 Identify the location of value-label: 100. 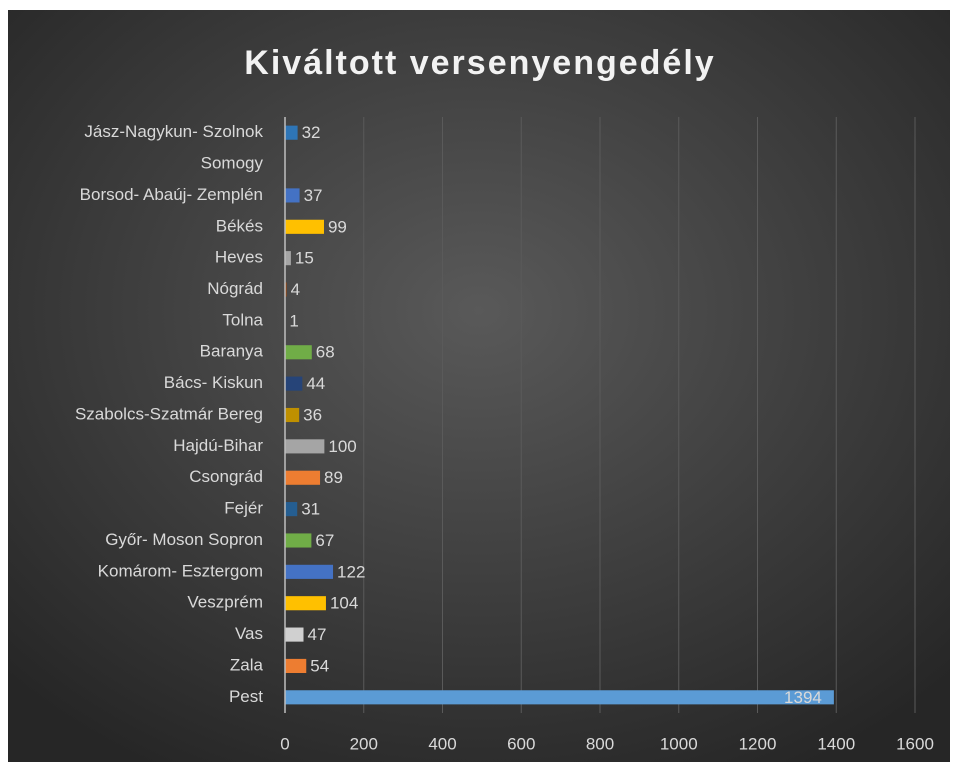
(342, 446).